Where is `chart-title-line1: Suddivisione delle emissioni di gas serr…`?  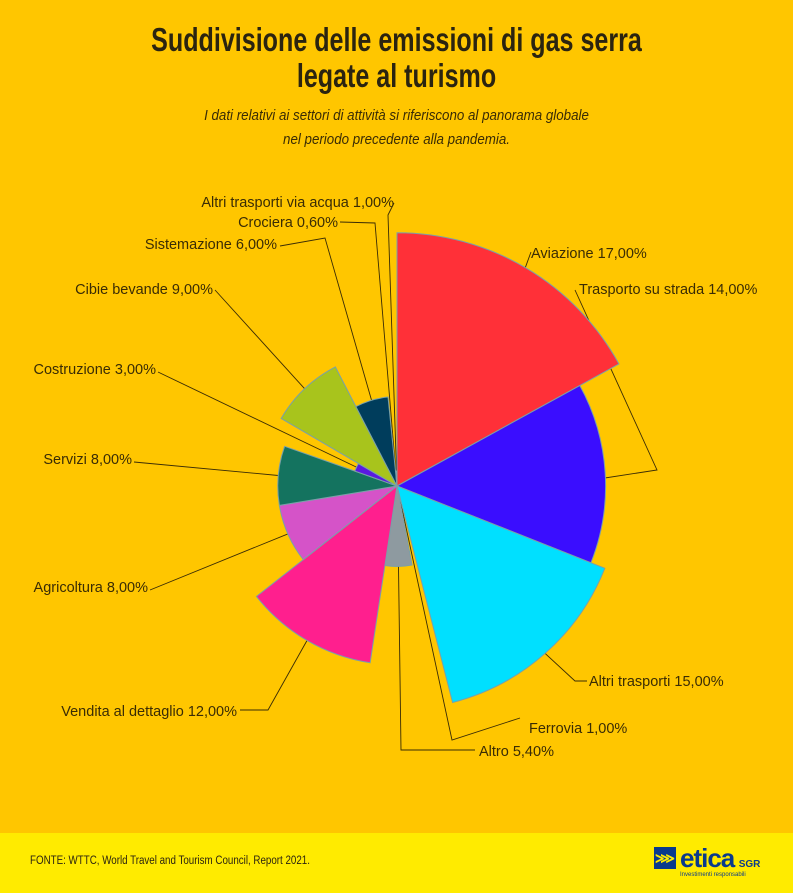 chart-title-line1: Suddivisione delle emissioni di gas serr… is located at coordinates (396, 39).